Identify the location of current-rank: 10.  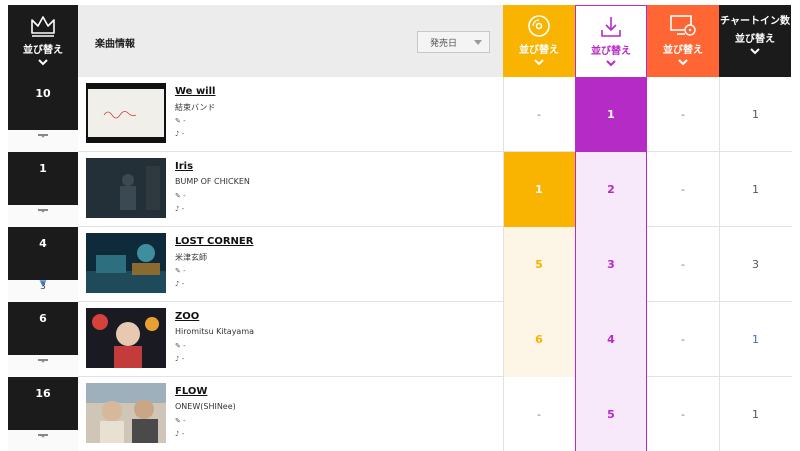
(43, 99).